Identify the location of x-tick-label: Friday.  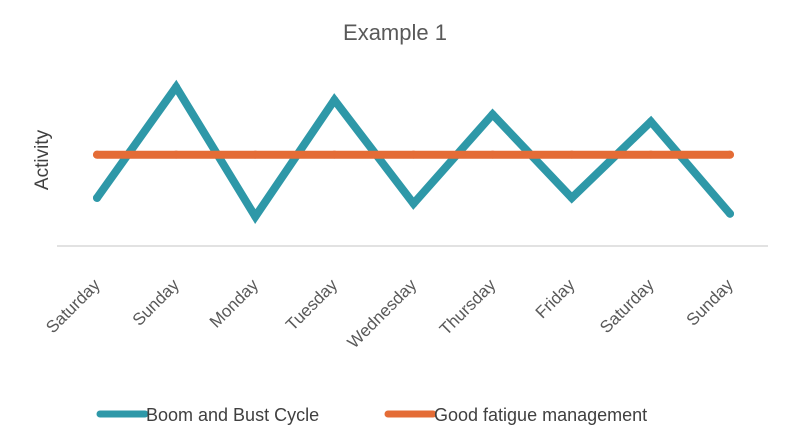
(555, 298).